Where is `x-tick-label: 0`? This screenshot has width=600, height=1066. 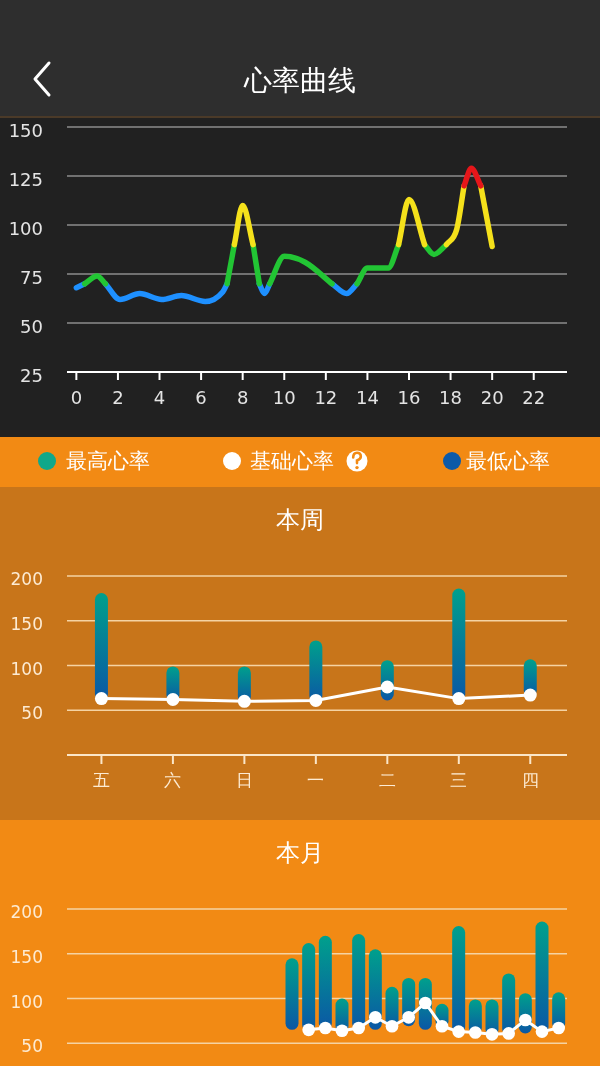 x-tick-label: 0 is located at coordinates (76, 397).